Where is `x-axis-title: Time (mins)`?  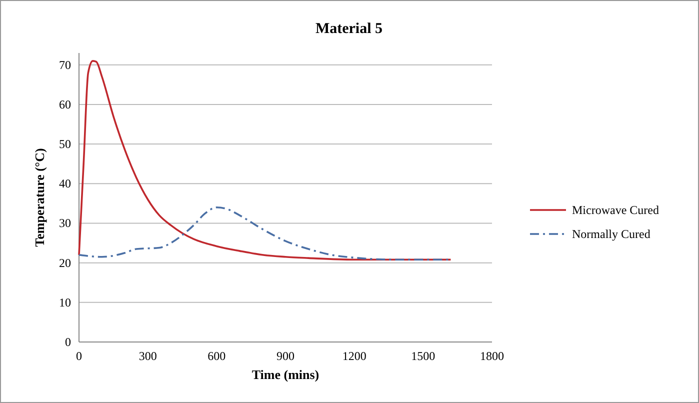 x-axis-title: Time (mins) is located at coordinates (286, 374).